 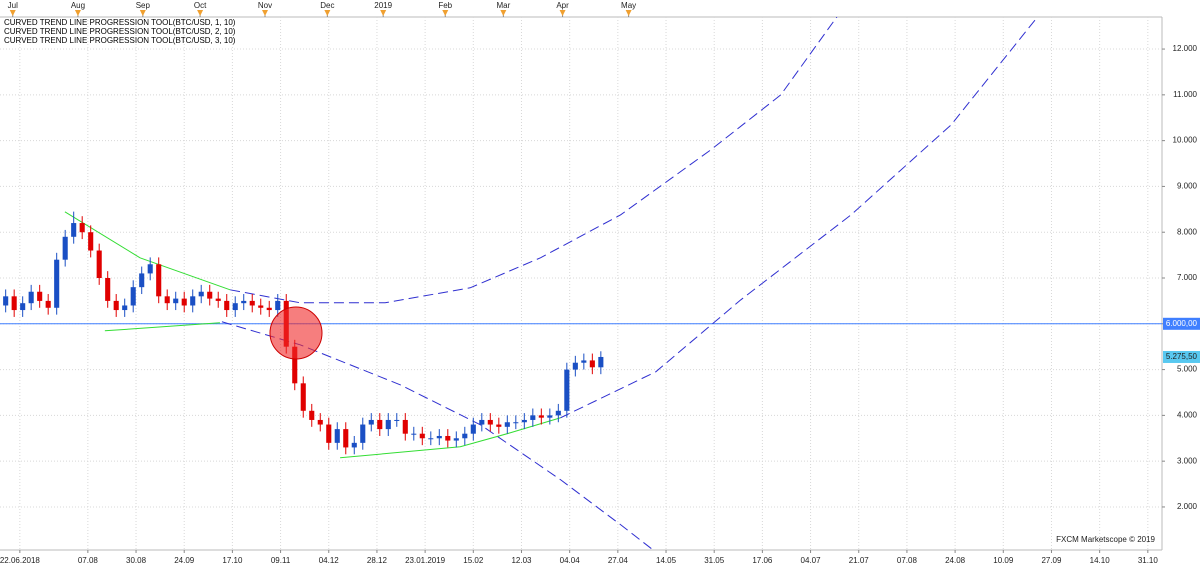 What do you see at coordinates (1185, 140) in the screenshot?
I see `y-tick-label: 10.000` at bounding box center [1185, 140].